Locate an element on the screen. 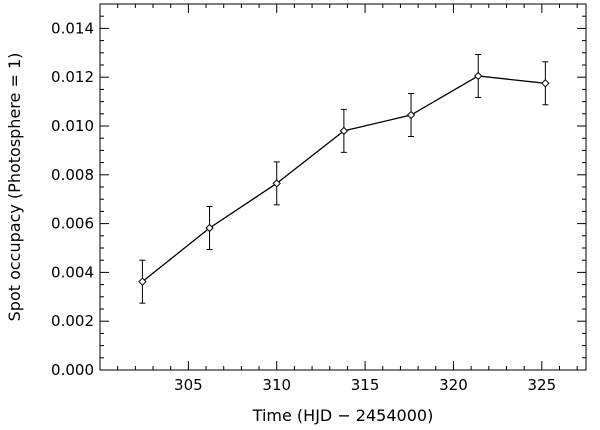 Image resolution: width=600 pixels, height=430 pixels. y-axis-title: Spot occupacy (Photosphere = 1) is located at coordinates (14, 187).